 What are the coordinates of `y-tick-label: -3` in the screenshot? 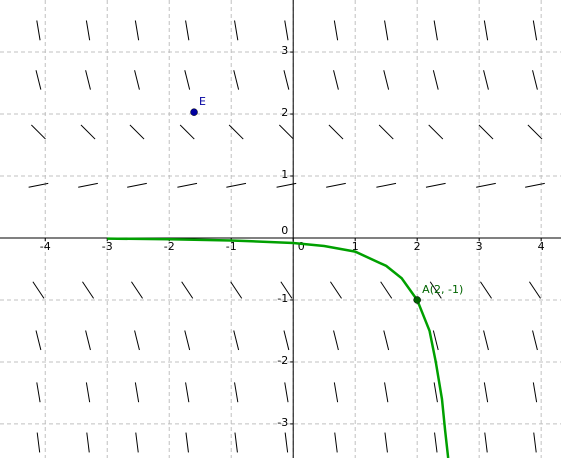 It's located at (282, 422).